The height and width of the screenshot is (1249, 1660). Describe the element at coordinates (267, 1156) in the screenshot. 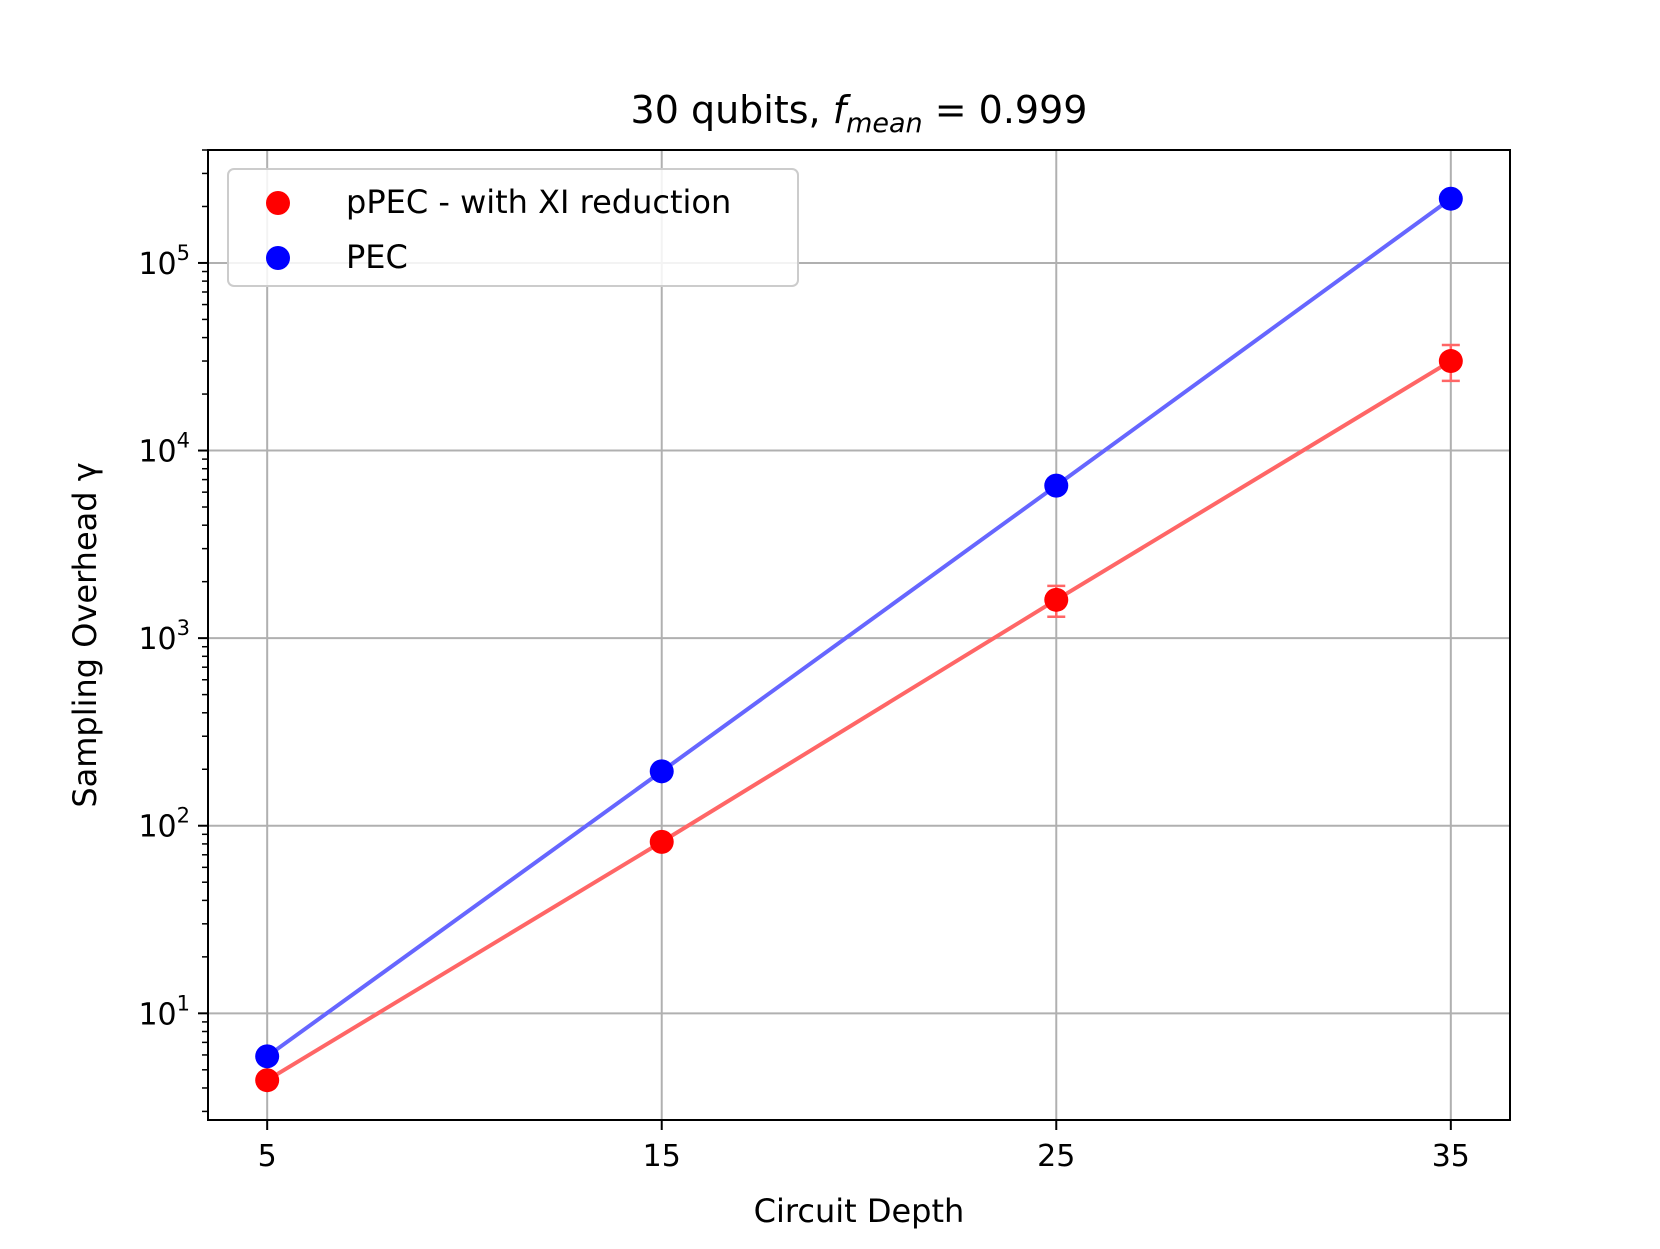

I see `x-tick-label: 5` at that location.